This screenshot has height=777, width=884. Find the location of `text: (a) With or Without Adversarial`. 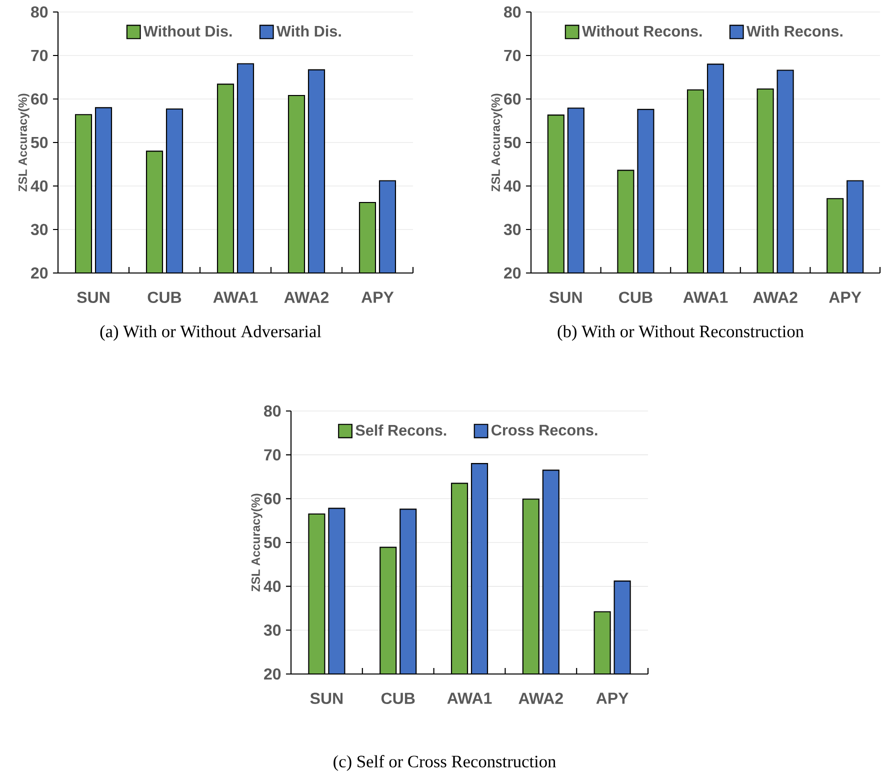

text: (a) With or Without Adversarial is located at coordinates (211, 333).